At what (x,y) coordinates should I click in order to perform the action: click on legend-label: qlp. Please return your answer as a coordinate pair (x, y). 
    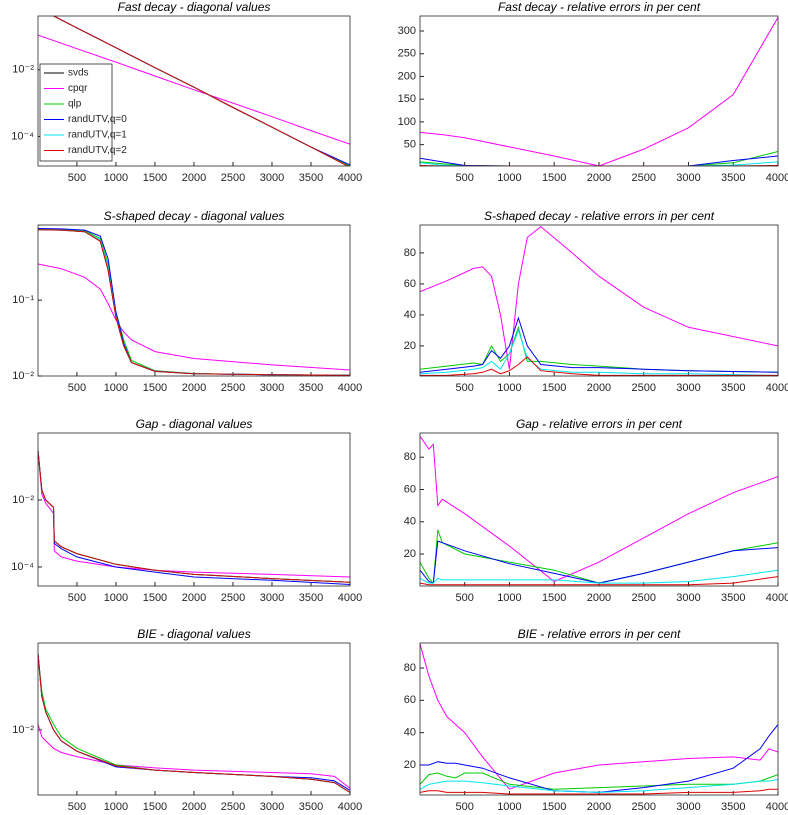
    Looking at the image, I should click on (75, 104).